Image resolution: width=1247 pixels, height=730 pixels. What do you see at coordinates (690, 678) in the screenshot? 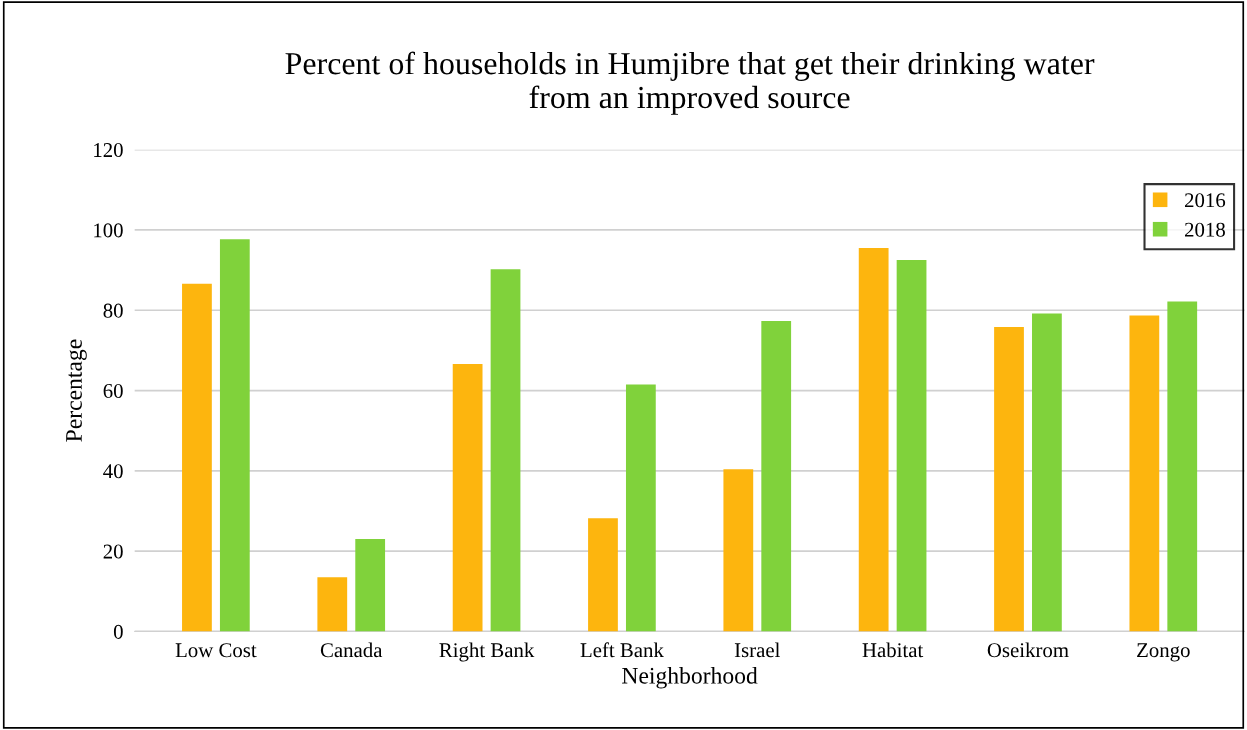
I see `x-axis-title: Neighborhood` at bounding box center [690, 678].